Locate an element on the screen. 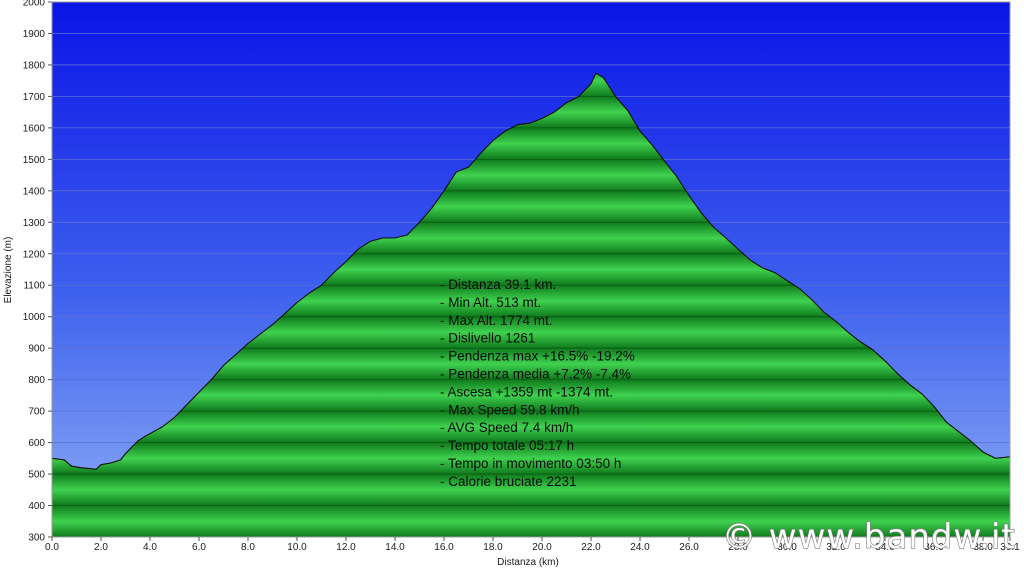 The width and height of the screenshot is (1024, 571). x-tick-label: 4.0 is located at coordinates (150, 547).